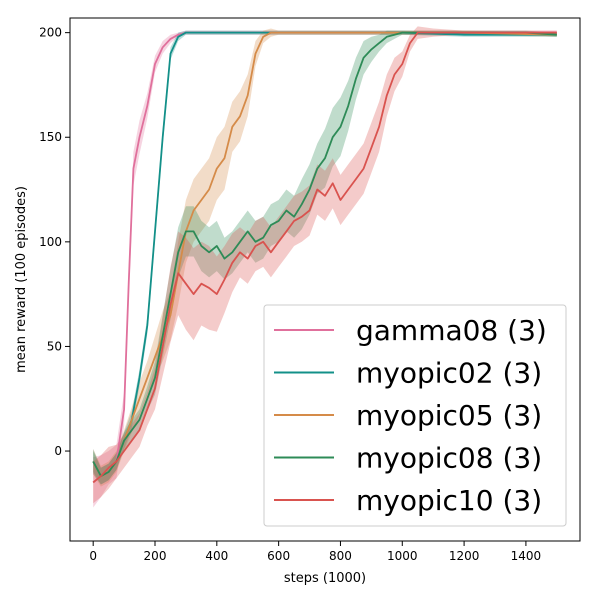 Image resolution: width=600 pixels, height=600 pixels. What do you see at coordinates (402, 556) in the screenshot?
I see `x-tick-label: 1000` at bounding box center [402, 556].